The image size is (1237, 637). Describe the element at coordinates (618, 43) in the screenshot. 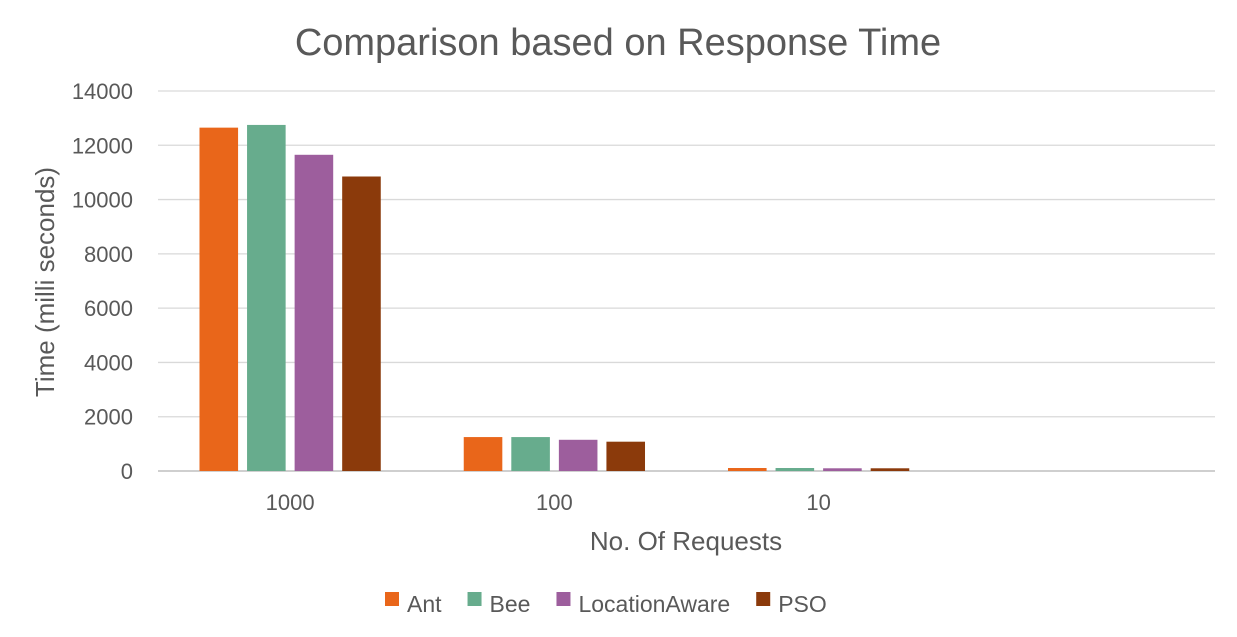

I see `chart-title: Comparison based on Response Time` at that location.